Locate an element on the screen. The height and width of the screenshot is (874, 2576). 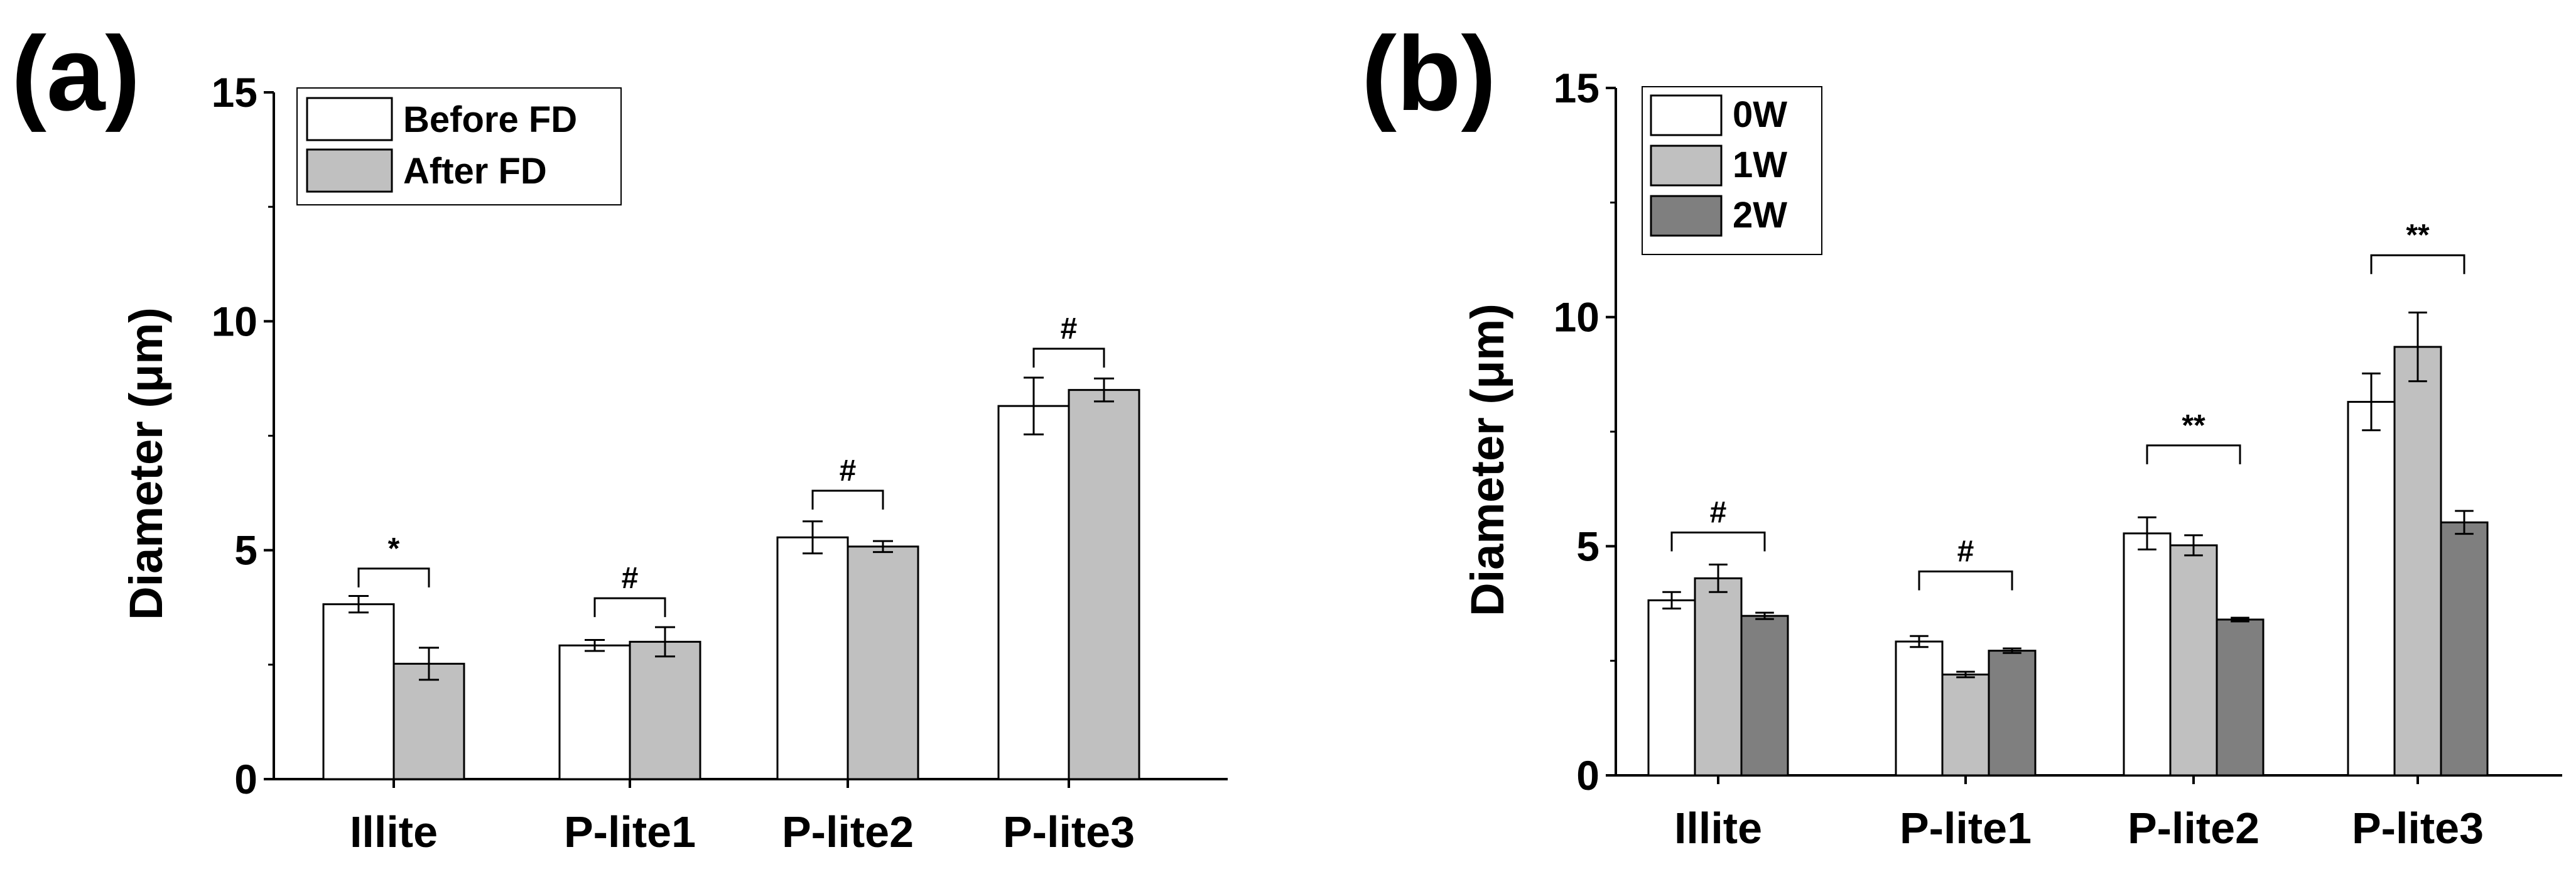
panel-b-y-tick-label: 10 is located at coordinates (1577, 317).